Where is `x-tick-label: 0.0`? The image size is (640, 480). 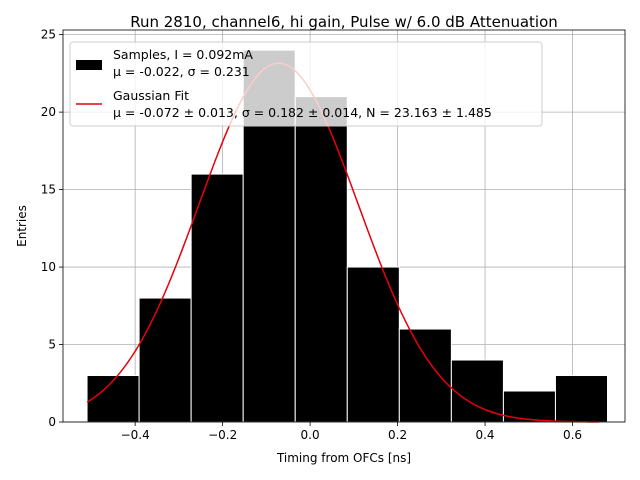
x-tick-label: 0.0 is located at coordinates (310, 435).